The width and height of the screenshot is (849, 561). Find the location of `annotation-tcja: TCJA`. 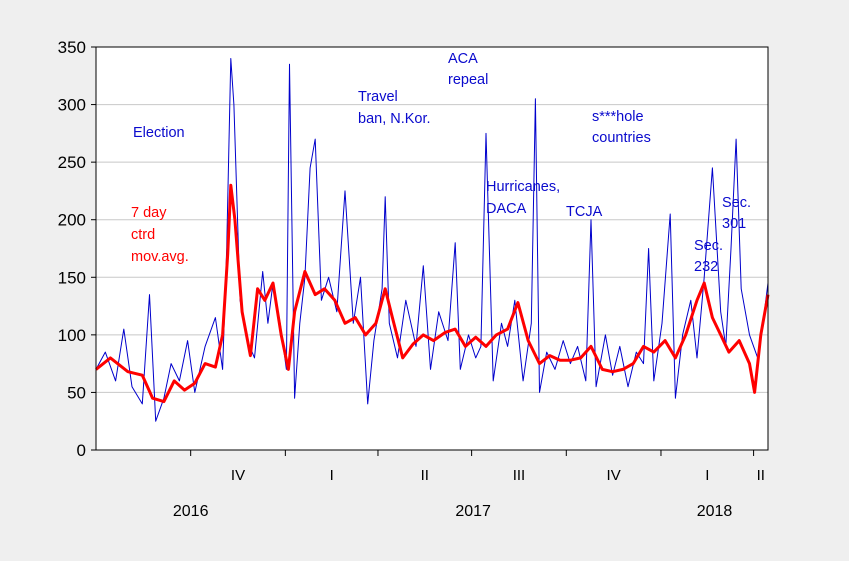

annotation-tcja: TCJA is located at coordinates (584, 212).